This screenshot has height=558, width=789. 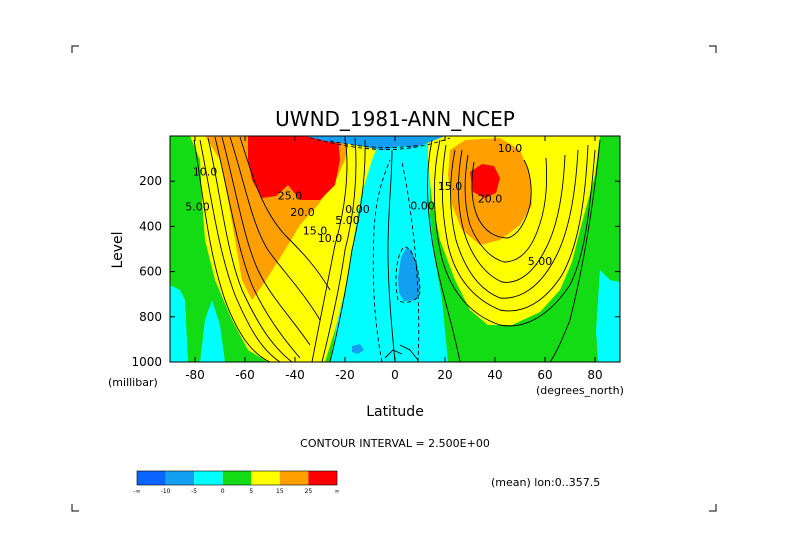 What do you see at coordinates (380, 249) in the screenshot?
I see `negative-contour-lines` at bounding box center [380, 249].